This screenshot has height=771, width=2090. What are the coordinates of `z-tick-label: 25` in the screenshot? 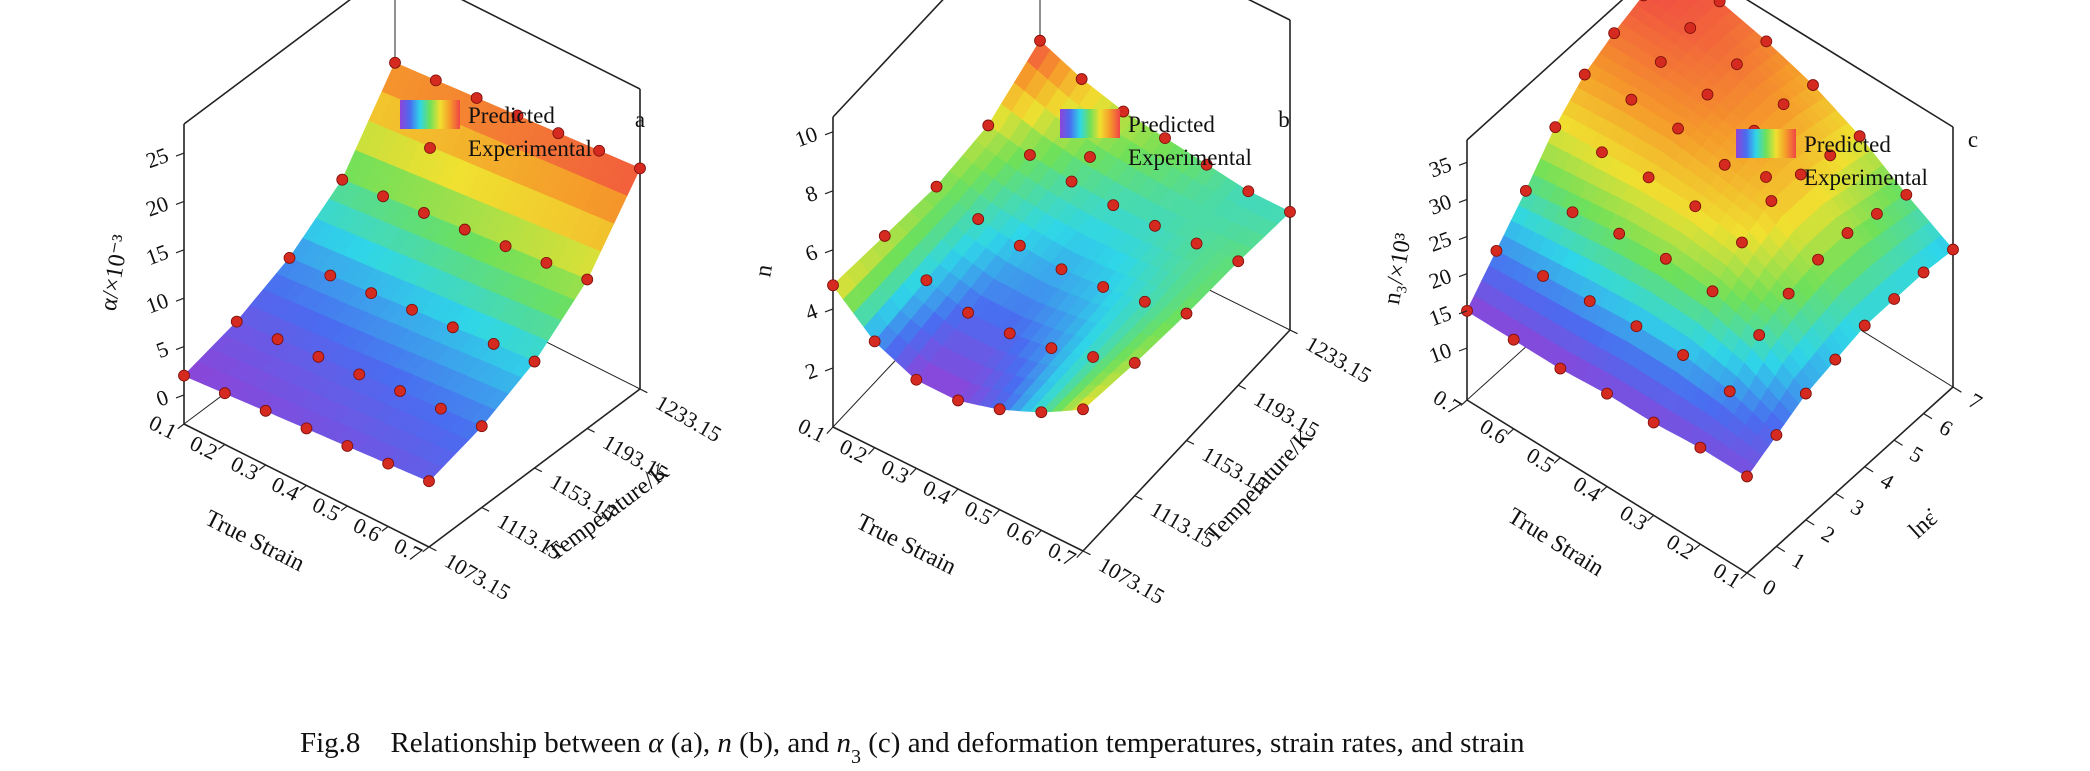 It's located at (1439, 241).